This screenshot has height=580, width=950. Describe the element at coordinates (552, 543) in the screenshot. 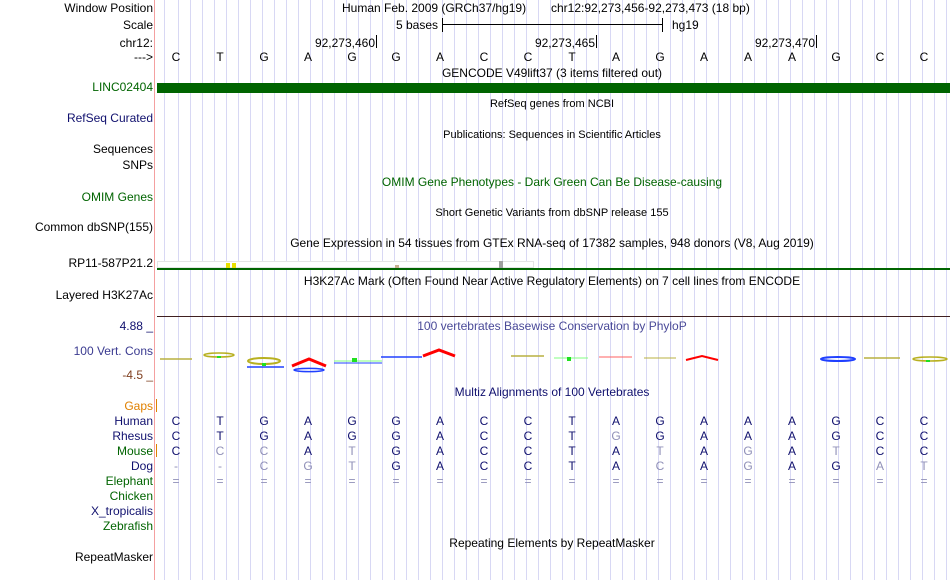

I see `rmsk-track-title: Repeating Elements by RepeatMasker` at that location.